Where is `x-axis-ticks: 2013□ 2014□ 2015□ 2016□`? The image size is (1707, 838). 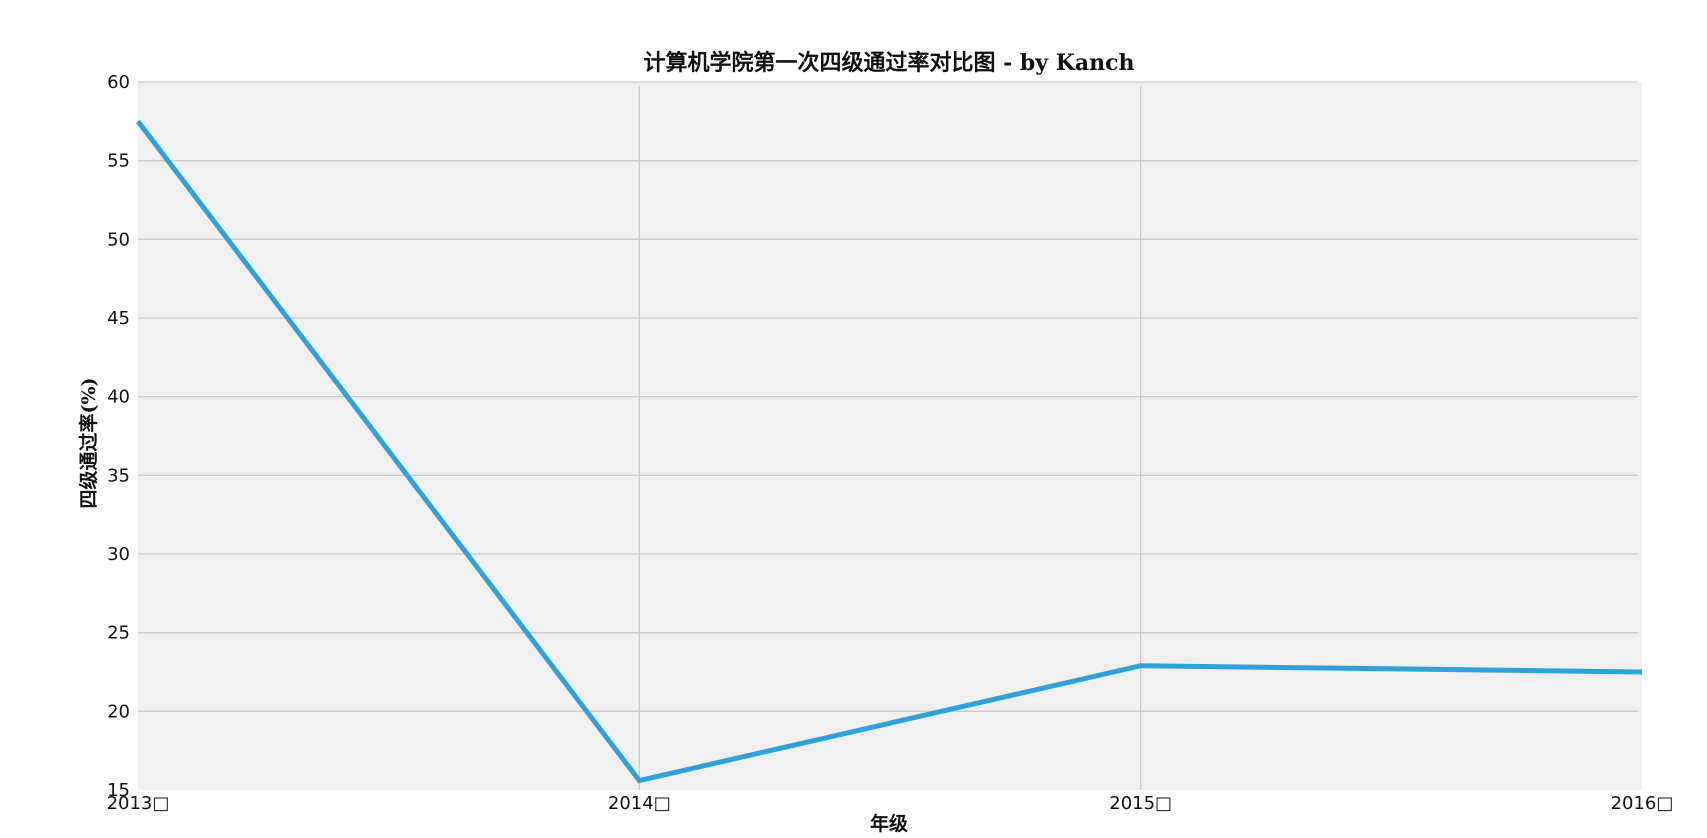
x-axis-ticks: 2013□ 2014□ 2015□ 2016□ is located at coordinates (890, 803).